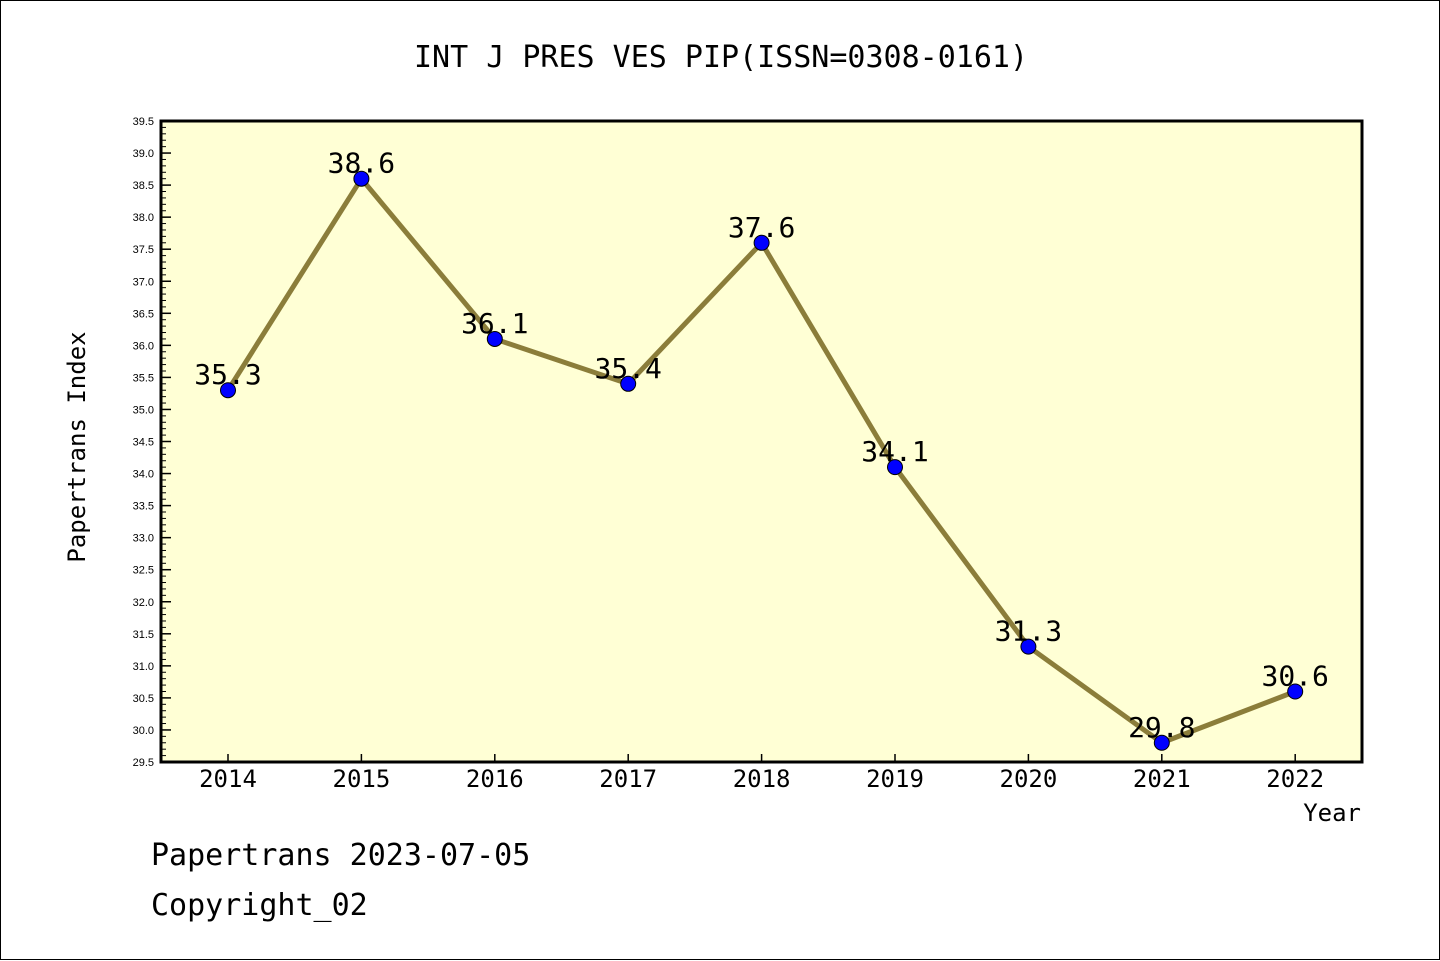 Image resolution: width=1440 pixels, height=961 pixels. Describe the element at coordinates (143, 218) in the screenshot. I see `y-tick-label: 38.0` at that location.